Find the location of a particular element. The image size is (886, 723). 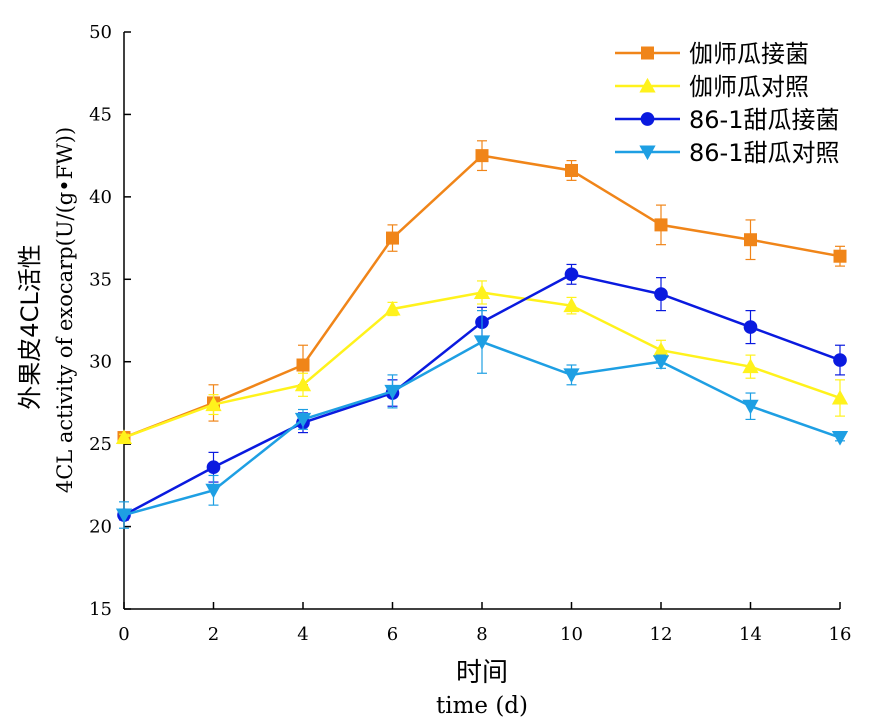

x-tick-label: 2 is located at coordinates (213, 634).